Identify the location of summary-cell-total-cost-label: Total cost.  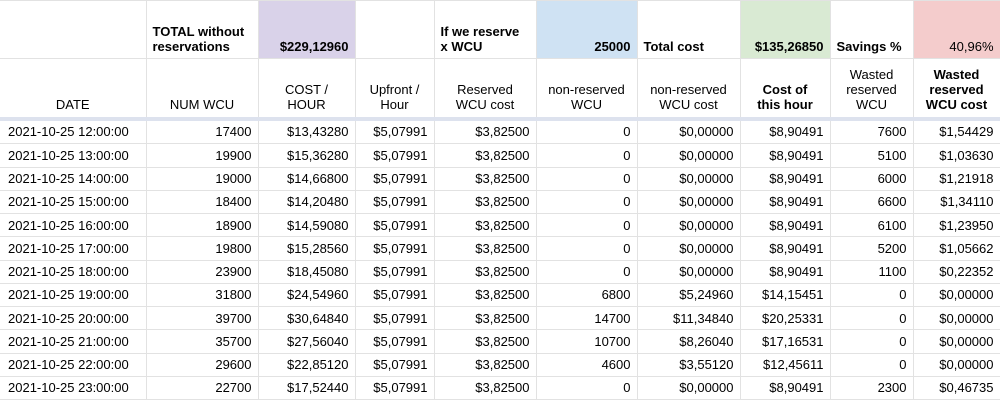
(689, 29).